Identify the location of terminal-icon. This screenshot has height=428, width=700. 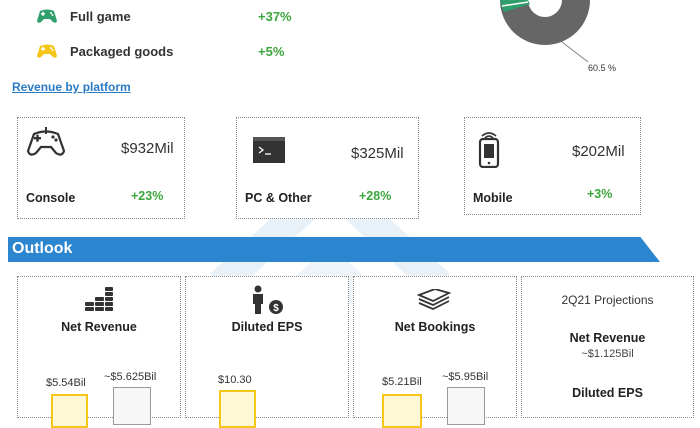
(269, 152).